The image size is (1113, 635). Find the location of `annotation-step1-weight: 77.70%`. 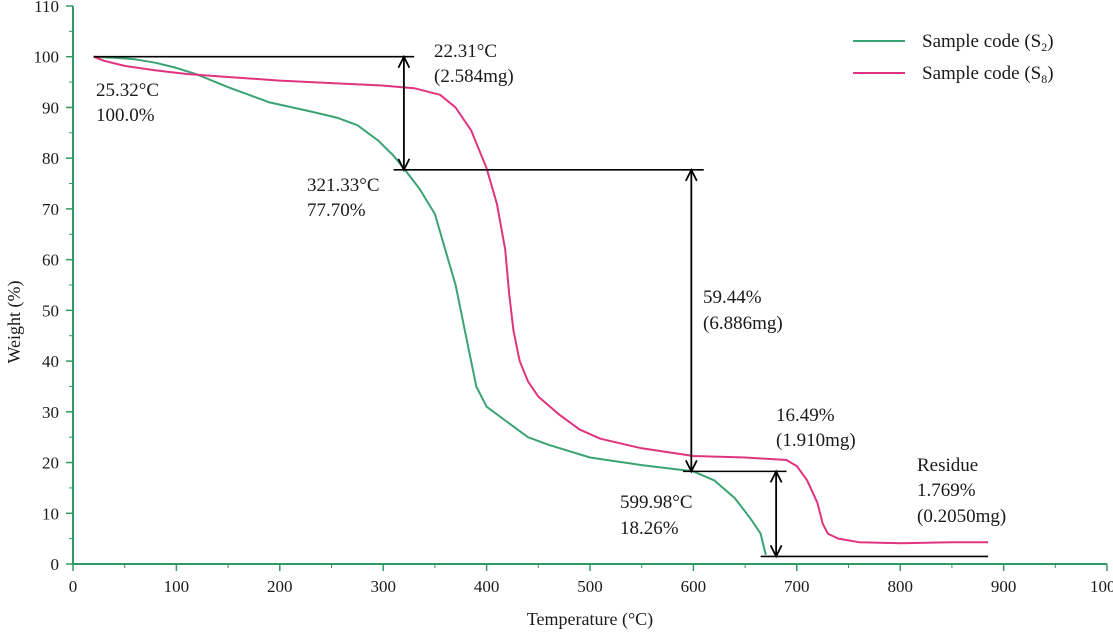

annotation-step1-weight: 77.70% is located at coordinates (336, 210).